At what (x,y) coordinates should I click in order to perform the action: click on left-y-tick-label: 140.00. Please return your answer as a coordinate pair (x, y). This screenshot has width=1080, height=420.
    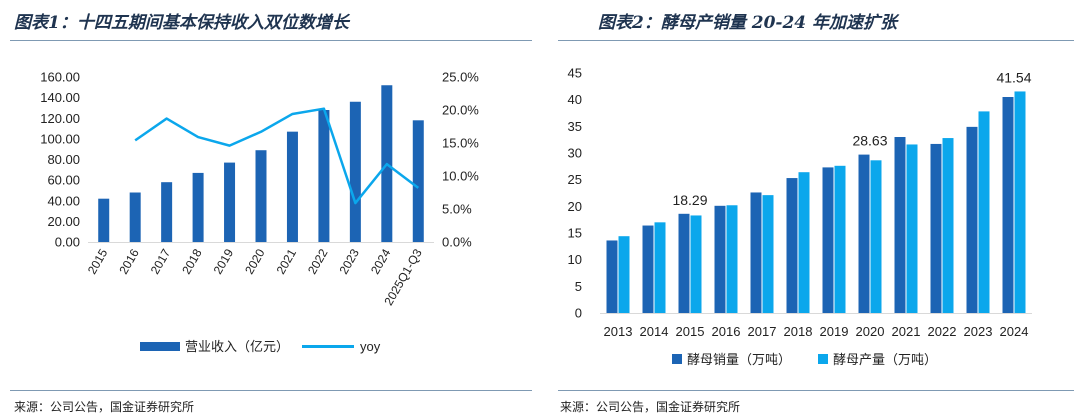
    Looking at the image, I should click on (60, 97).